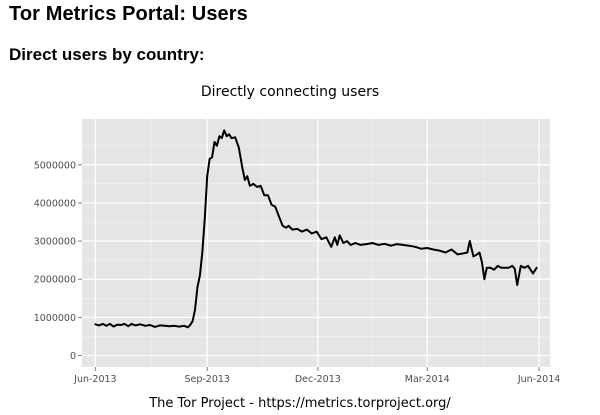 This screenshot has width=600, height=415. What do you see at coordinates (128, 14) in the screenshot?
I see `page-title: Tor Metrics Portal: Users` at bounding box center [128, 14].